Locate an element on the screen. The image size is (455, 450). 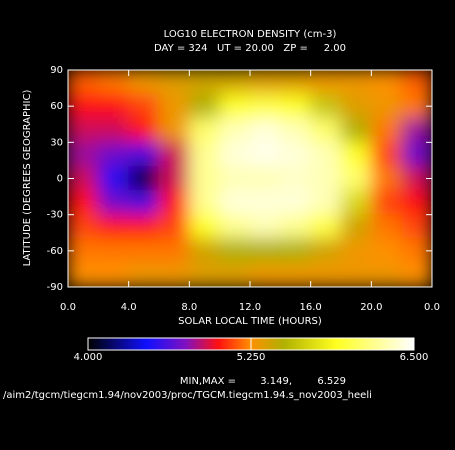
y-tick-label: 60 is located at coordinates (56, 106).